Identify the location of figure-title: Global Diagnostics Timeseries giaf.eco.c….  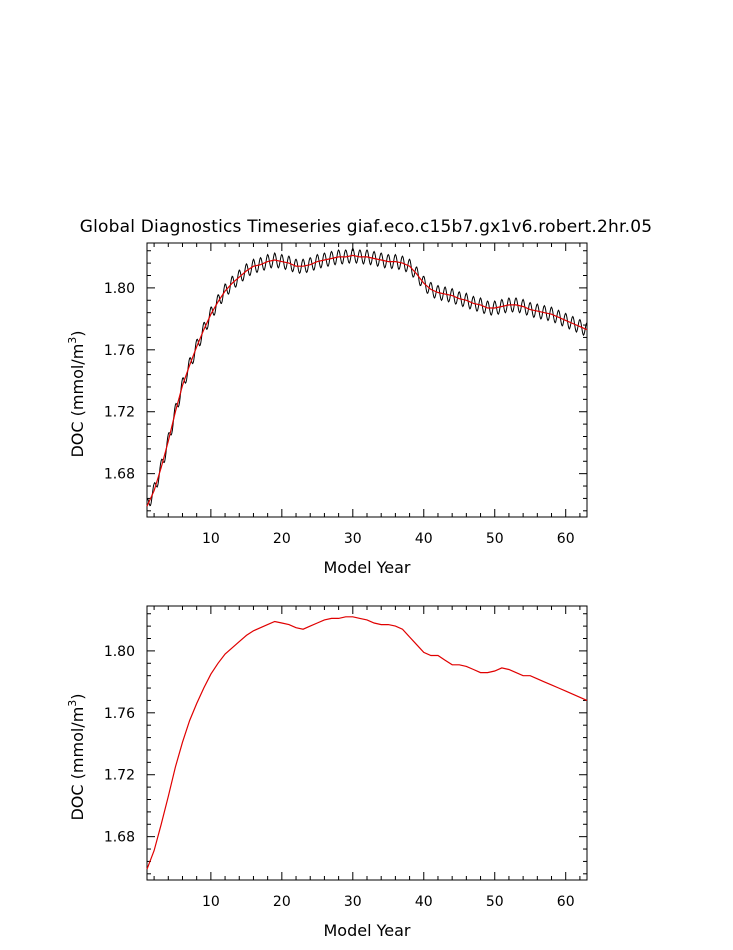
(366, 227).